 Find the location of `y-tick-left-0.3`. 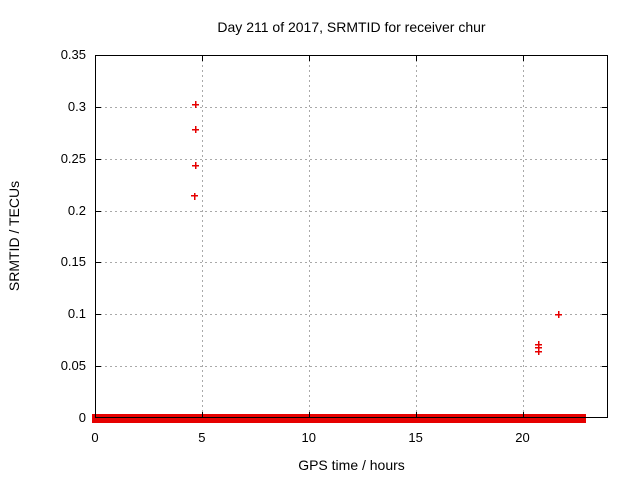

y-tick-left-0.3 is located at coordinates (98, 107).